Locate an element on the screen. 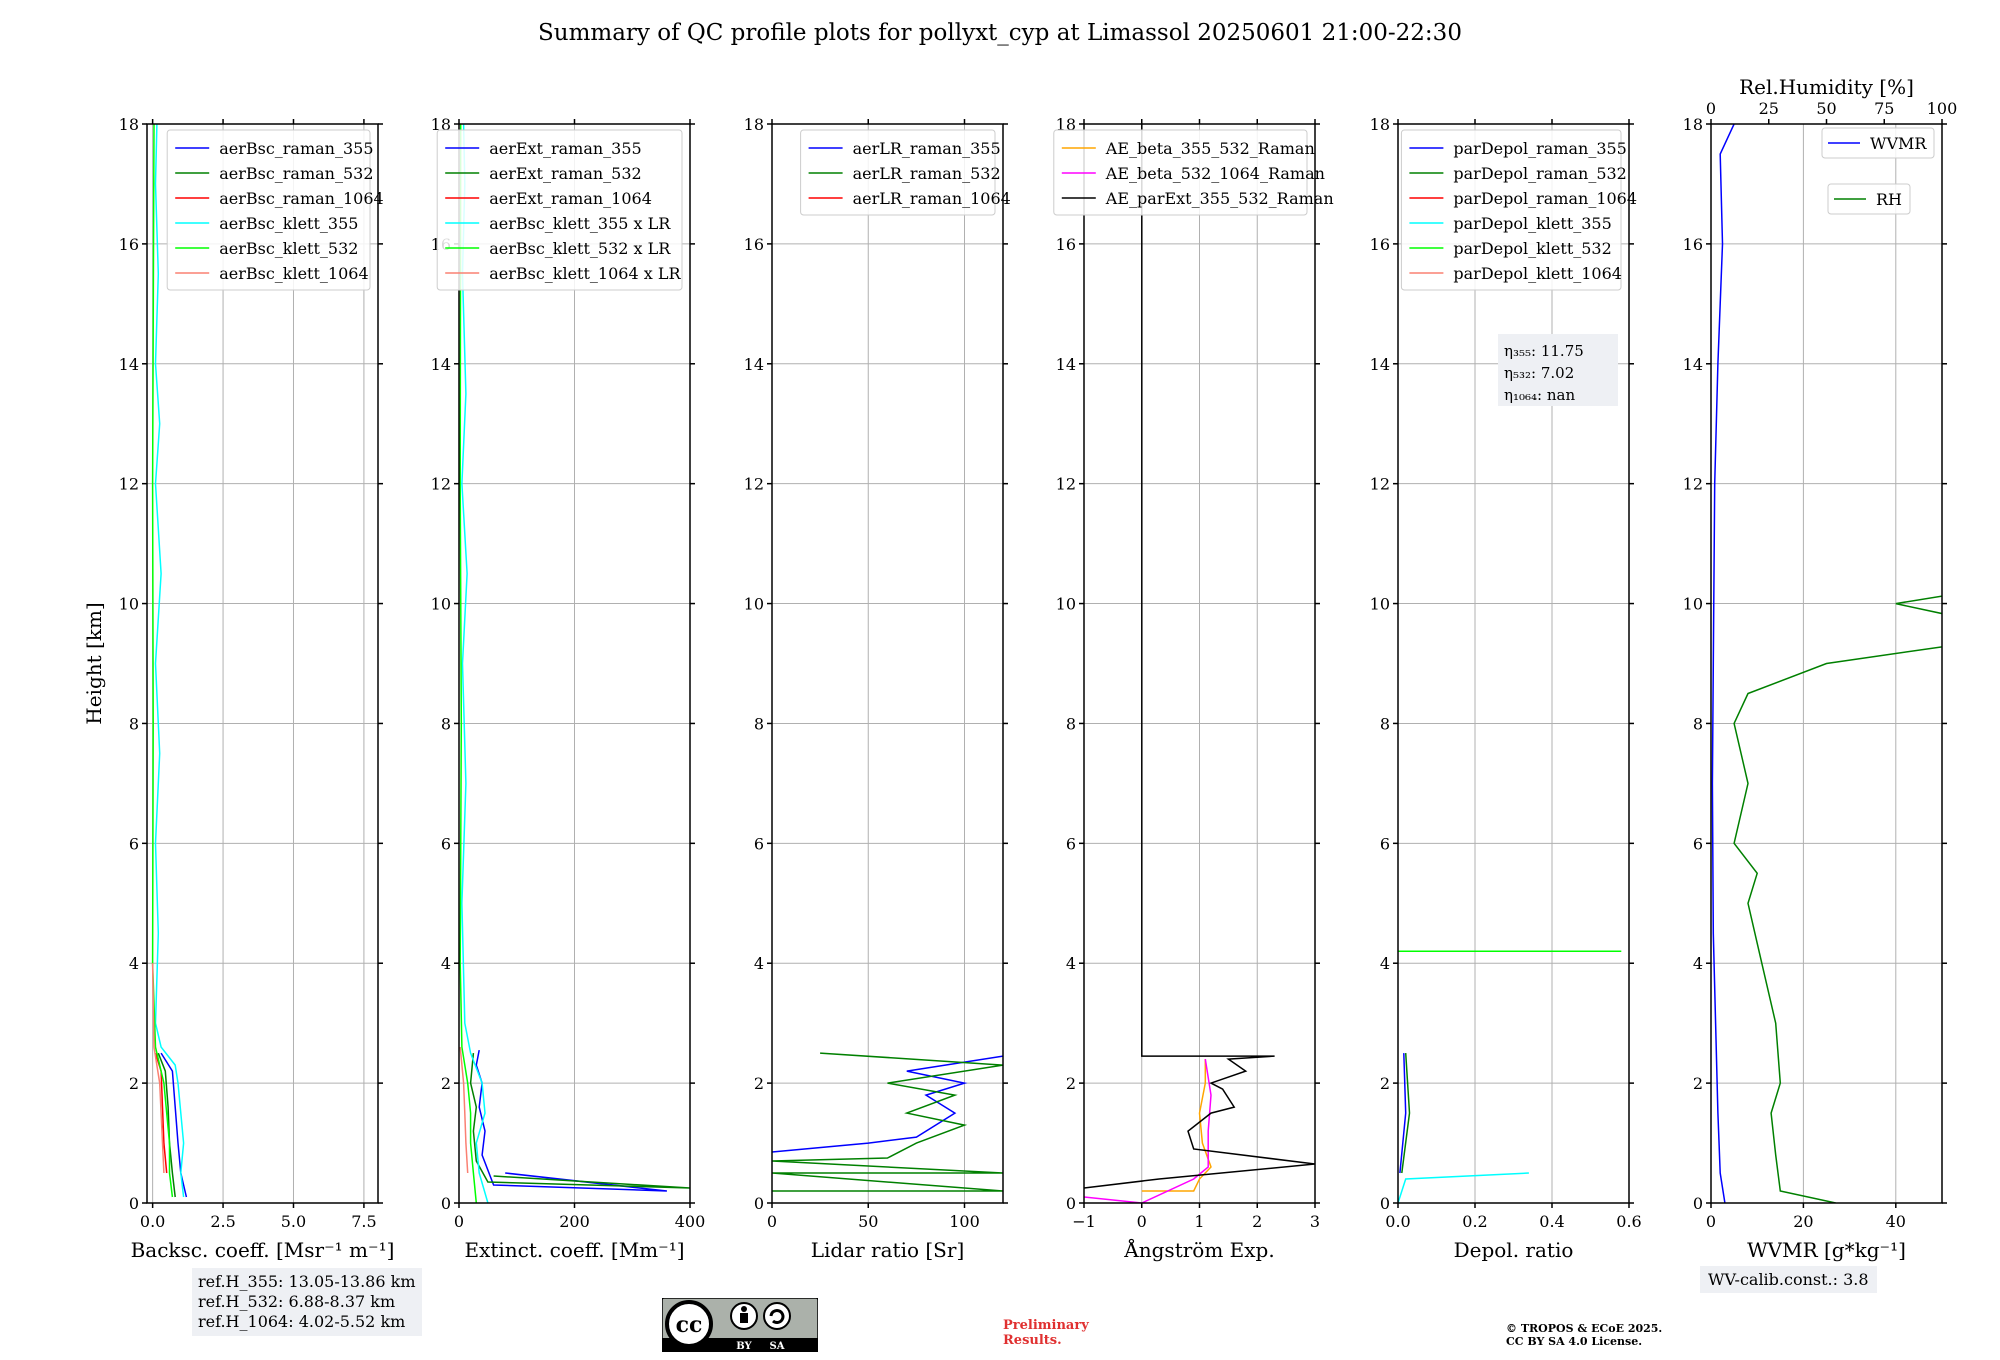 The image size is (2000, 1360). sa-label: SA is located at coordinates (777, 1346).